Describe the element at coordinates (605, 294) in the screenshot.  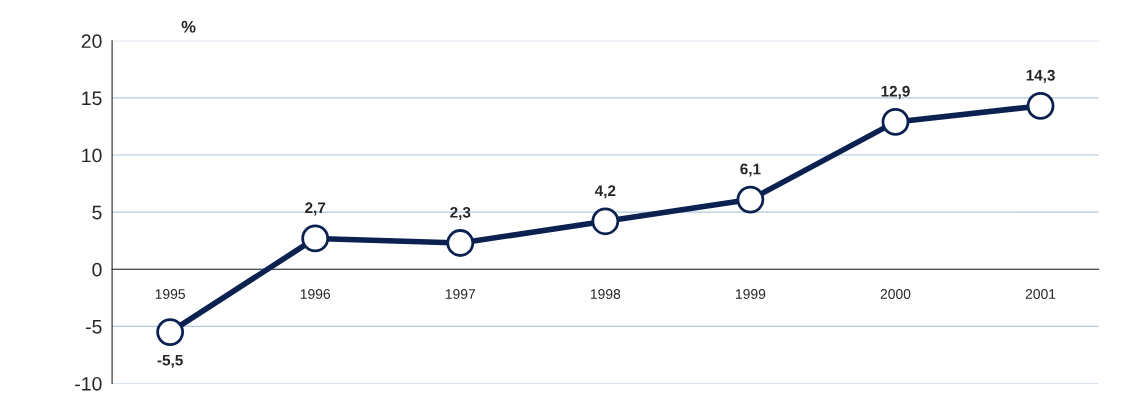
I see `x-tick-label: 1998` at that location.